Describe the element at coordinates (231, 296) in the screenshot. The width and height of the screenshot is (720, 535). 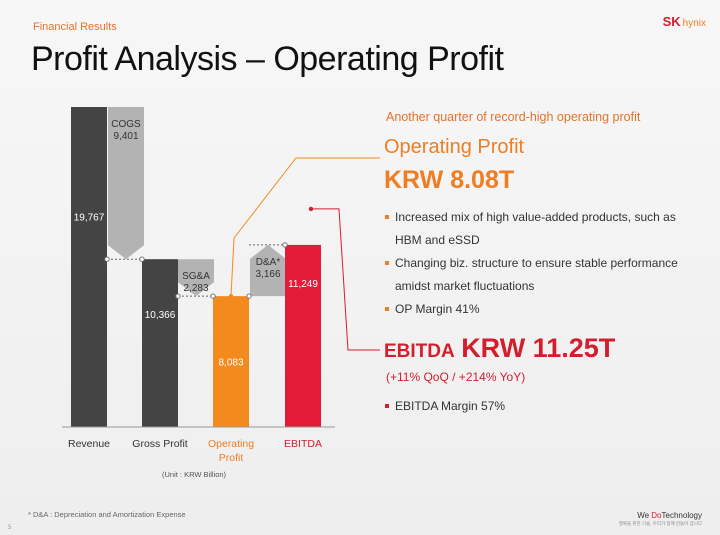
I see `operating-profit-callout-dot` at that location.